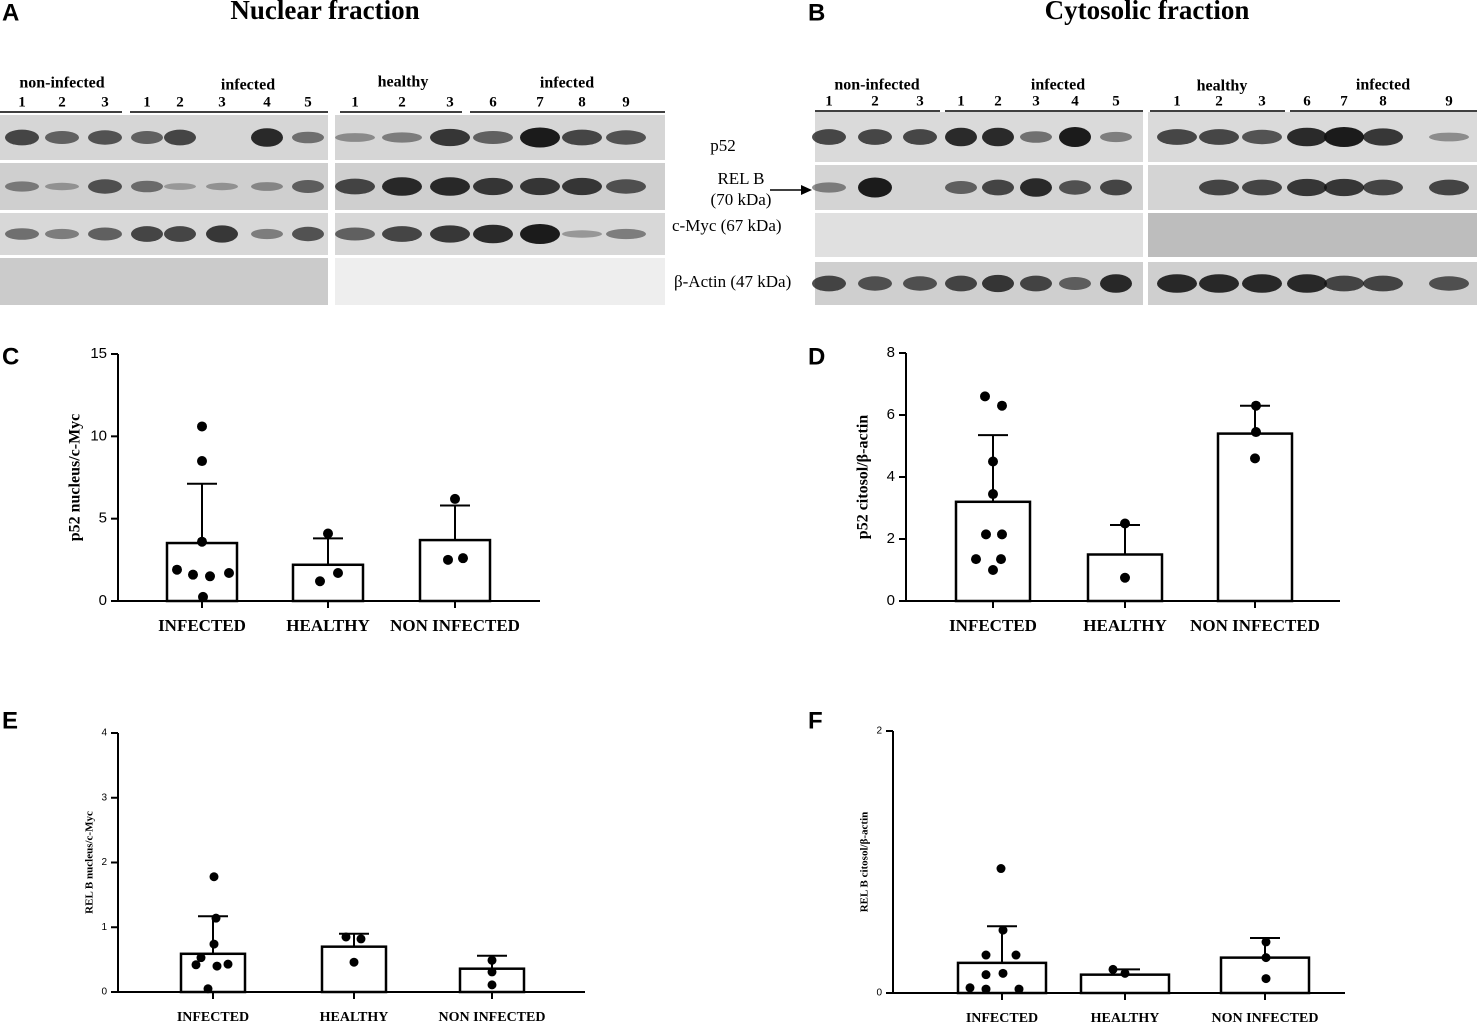 The height and width of the screenshot is (1022, 1477). Describe the element at coordinates (979, 235) in the screenshot. I see `blot-strip` at that location.